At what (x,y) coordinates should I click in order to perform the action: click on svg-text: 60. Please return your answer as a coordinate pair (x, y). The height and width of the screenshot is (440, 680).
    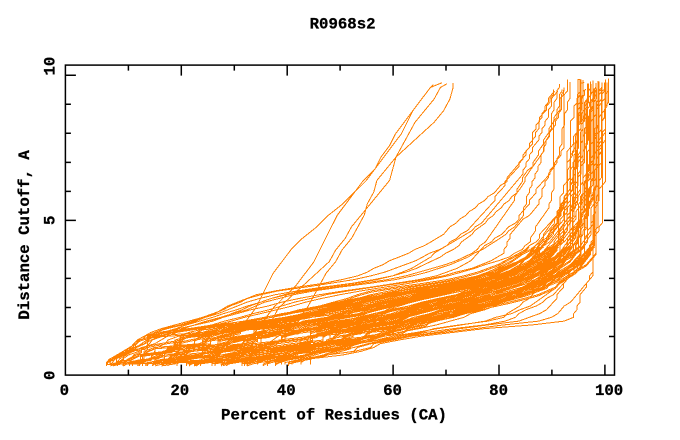
    Looking at the image, I should click on (392, 391).